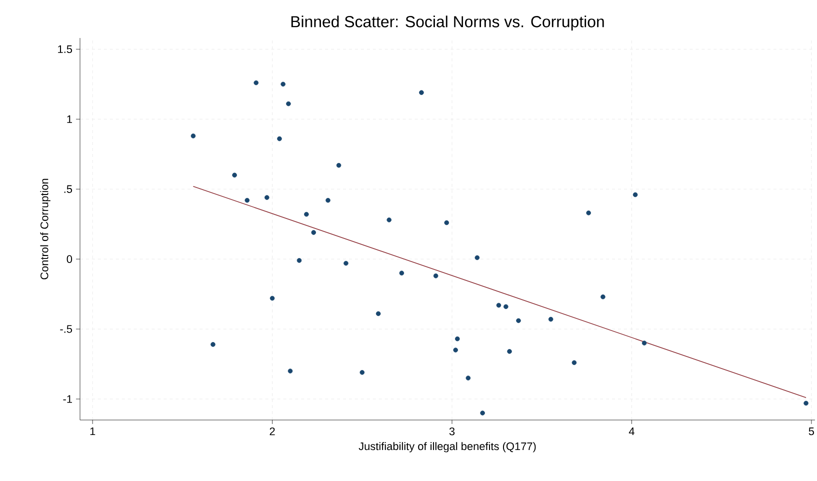 The image size is (817, 481). What do you see at coordinates (65, 49) in the screenshot?
I see `y-tick-label: 1.5` at bounding box center [65, 49].